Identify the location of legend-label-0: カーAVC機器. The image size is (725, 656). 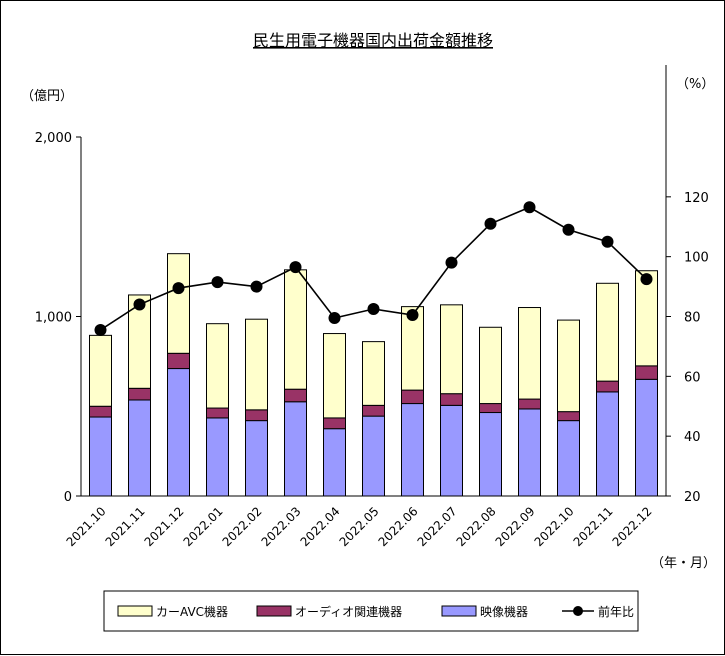
(192, 611).